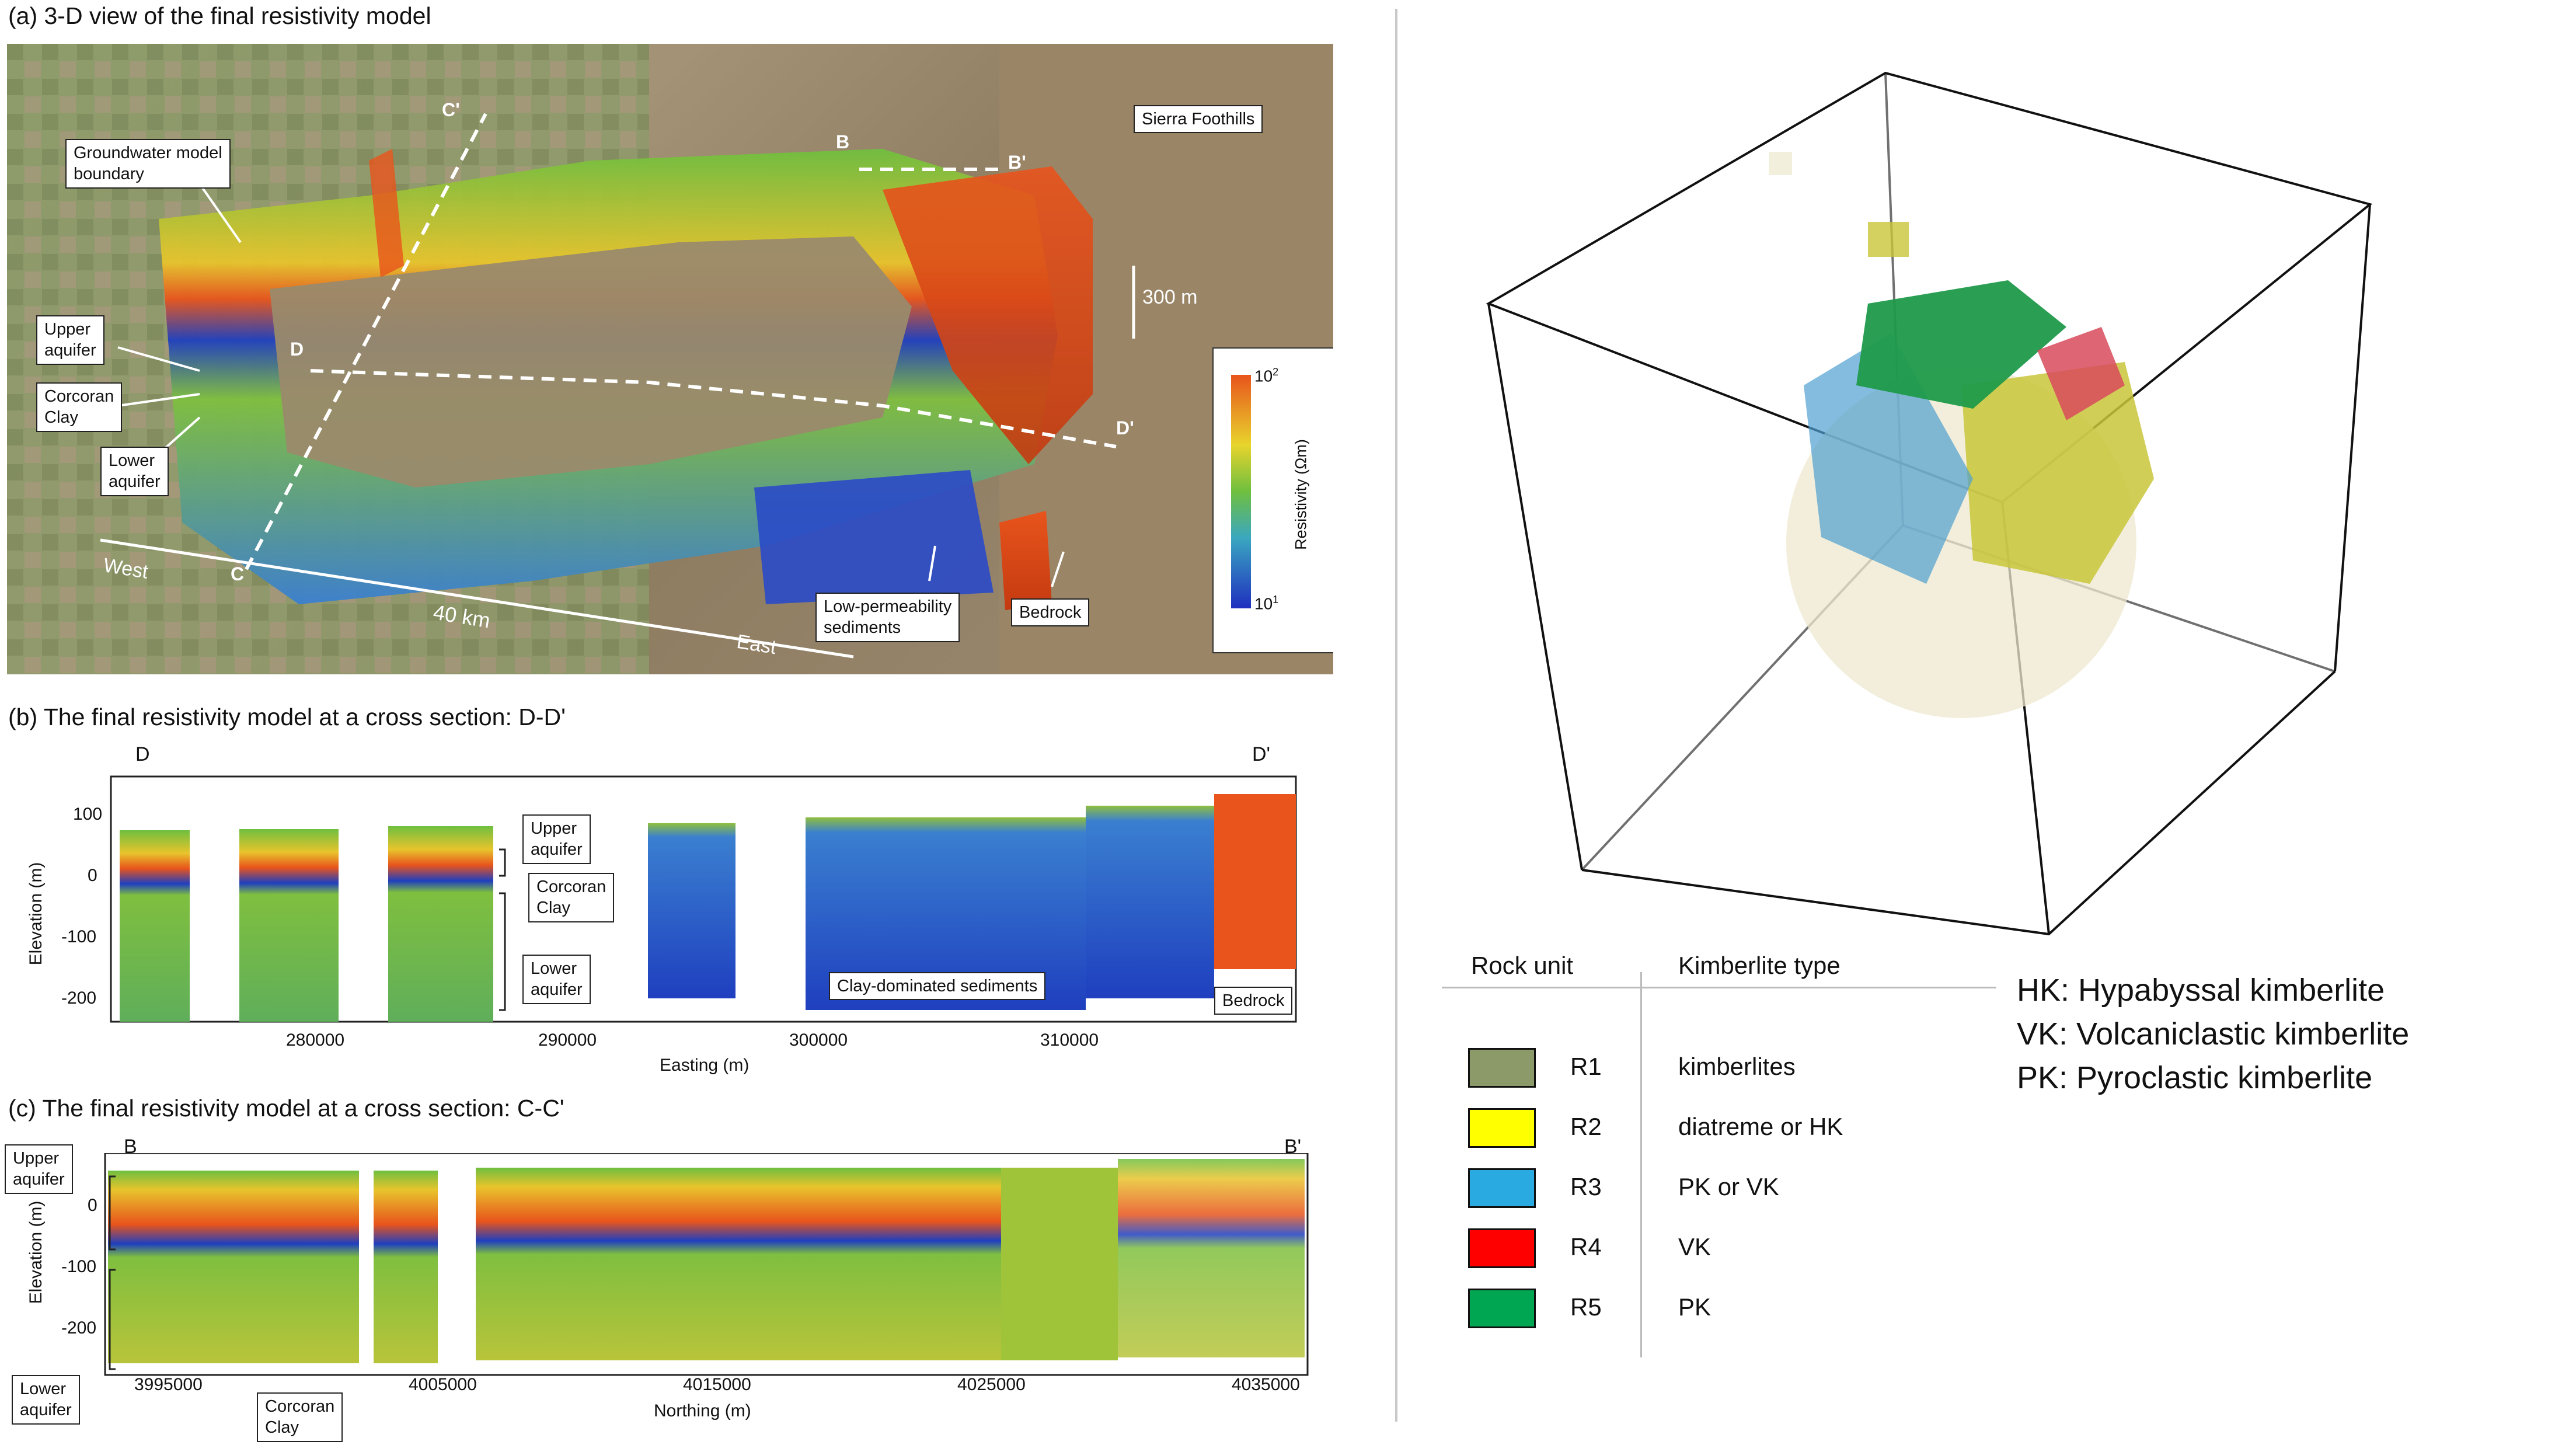 The image size is (2576, 1445). What do you see at coordinates (503, 929) in the screenshot?
I see `panel-b-brackets` at bounding box center [503, 929].